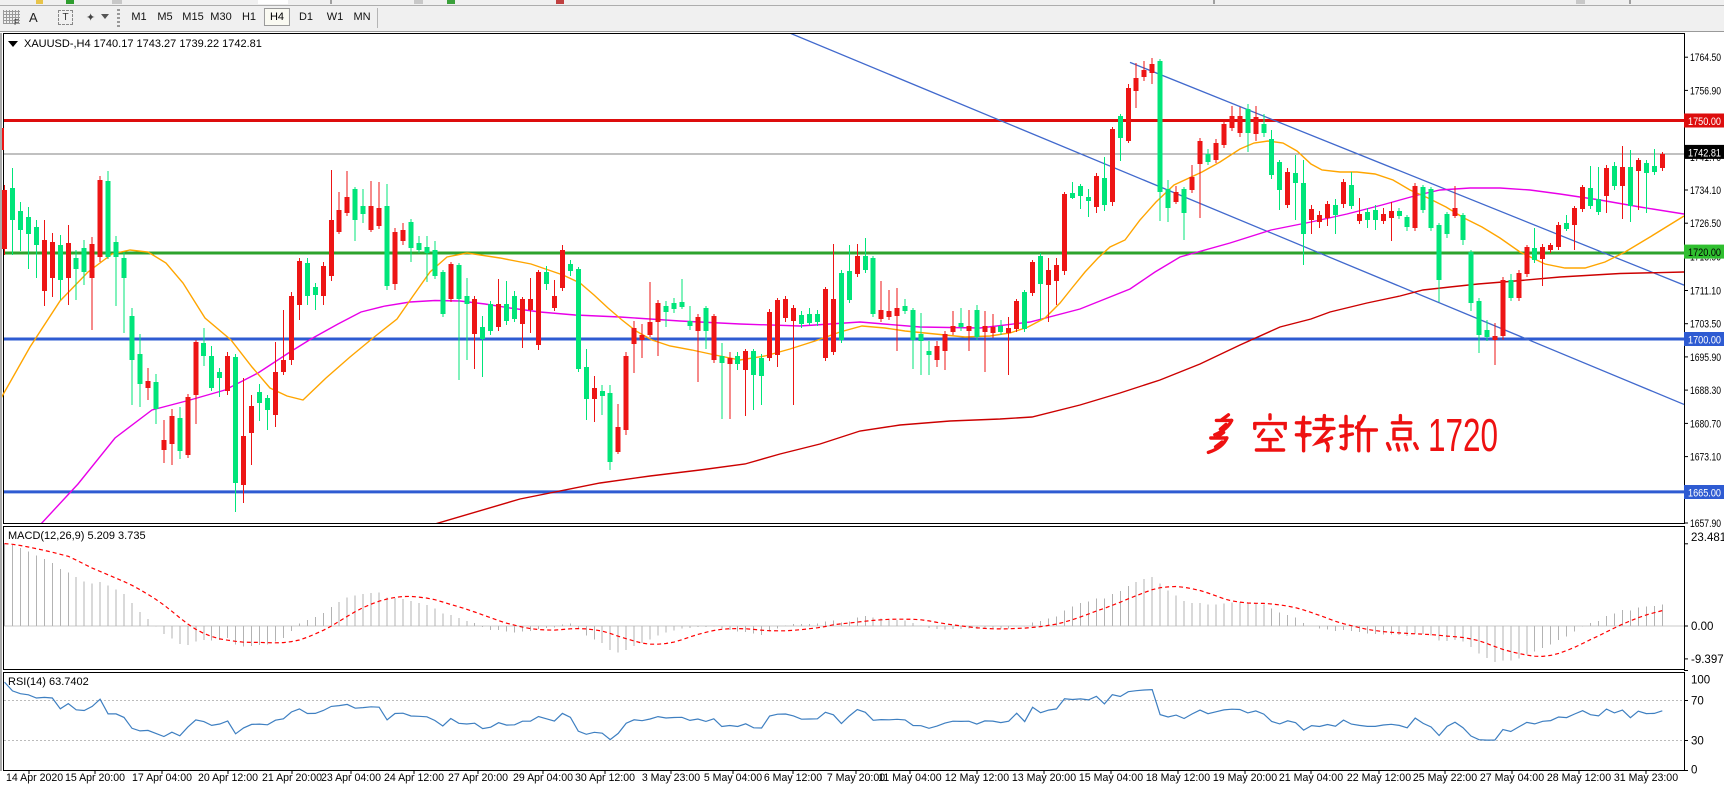 Image resolution: width=1724 pixels, height=788 pixels. What do you see at coordinates (1379, 778) in the screenshot?
I see `svg-text: 22 May 12:00` at bounding box center [1379, 778].